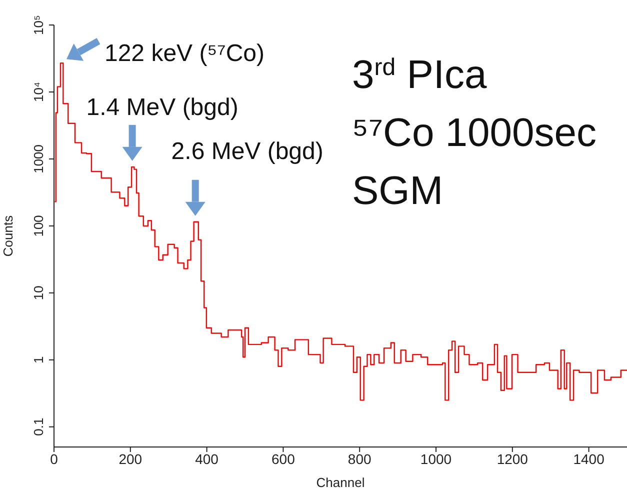 The height and width of the screenshot is (491, 627). I want to click on x-tick-label: 400, so click(207, 458).